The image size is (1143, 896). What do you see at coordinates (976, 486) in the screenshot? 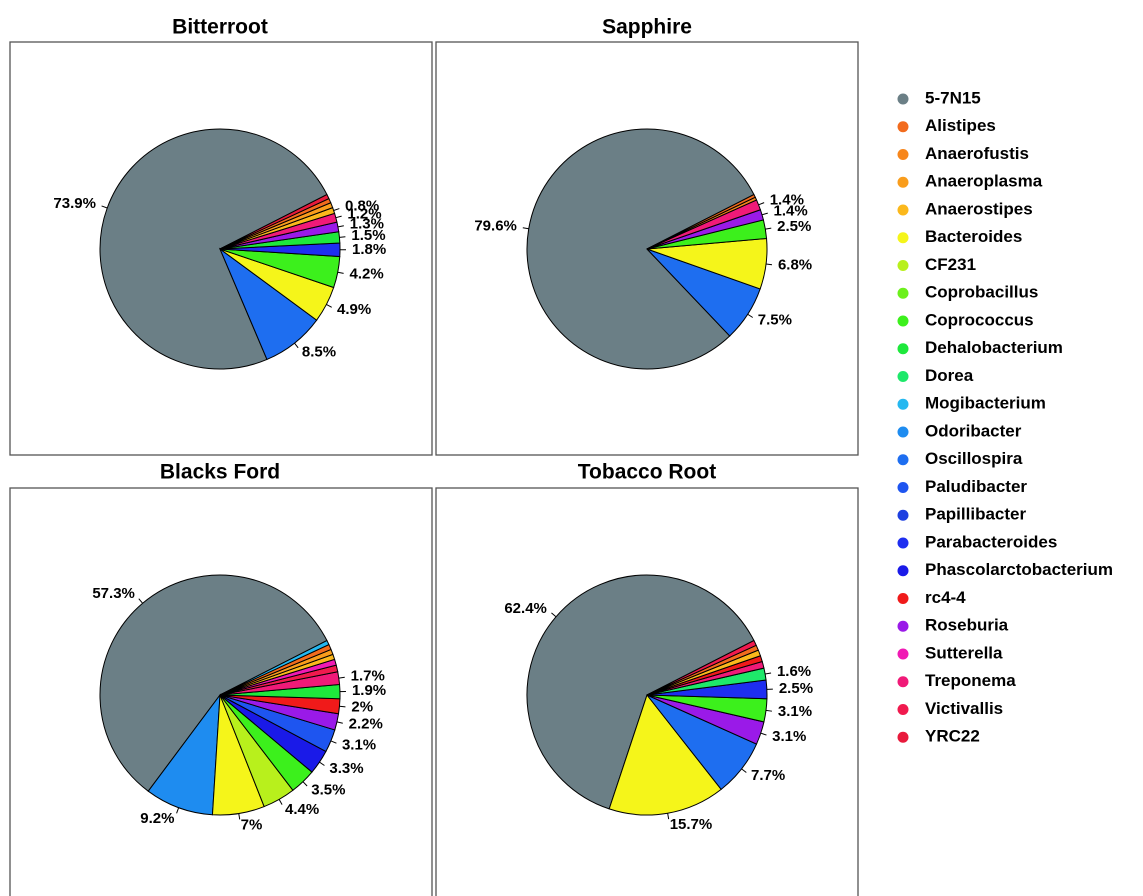
I see `legend-label: Paludibacter` at bounding box center [976, 486].